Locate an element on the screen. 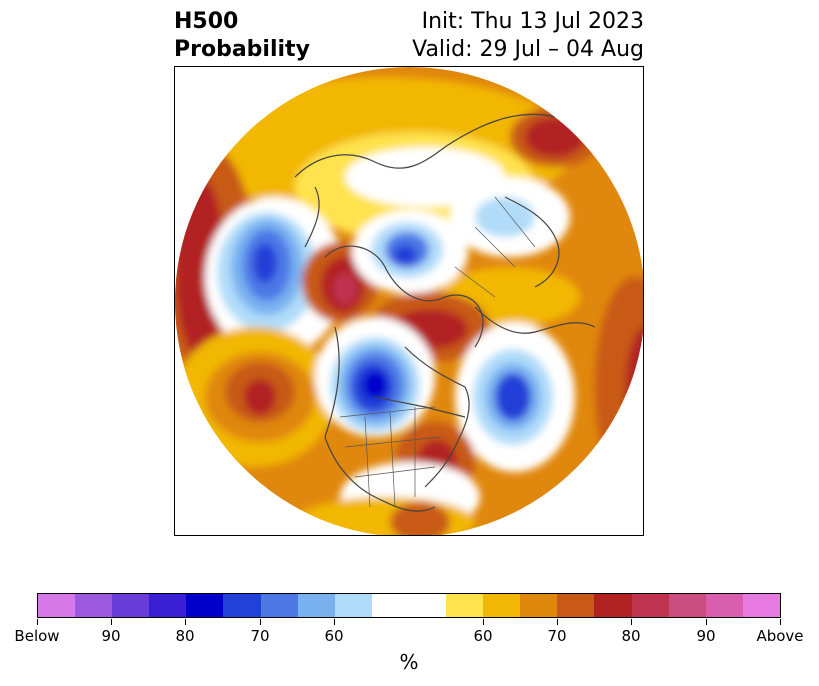 Image resolution: width=819 pixels, height=686 pixels. colorbar is located at coordinates (409, 605).